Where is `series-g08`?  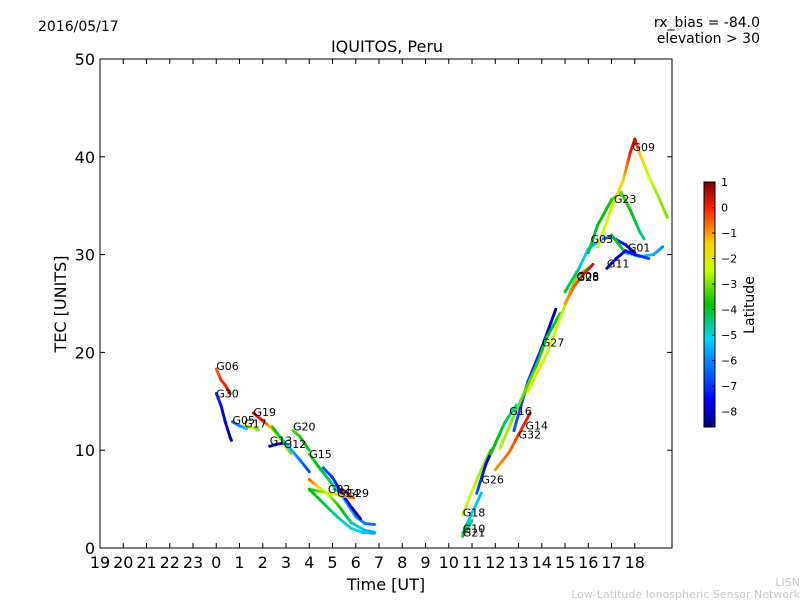
series-g08 is located at coordinates (558, 329).